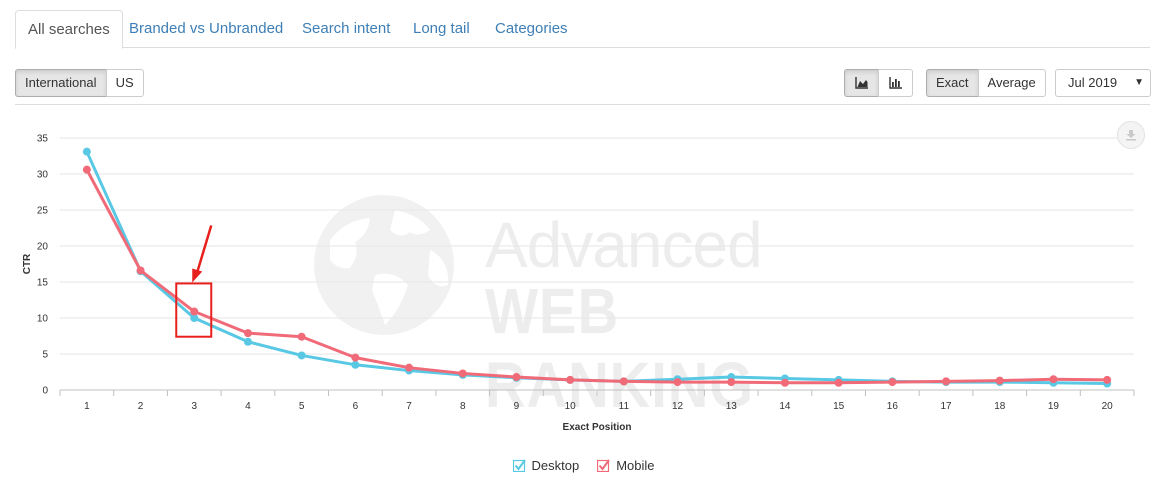  I want to click on legend-label-mobile: Mobile, so click(635, 465).